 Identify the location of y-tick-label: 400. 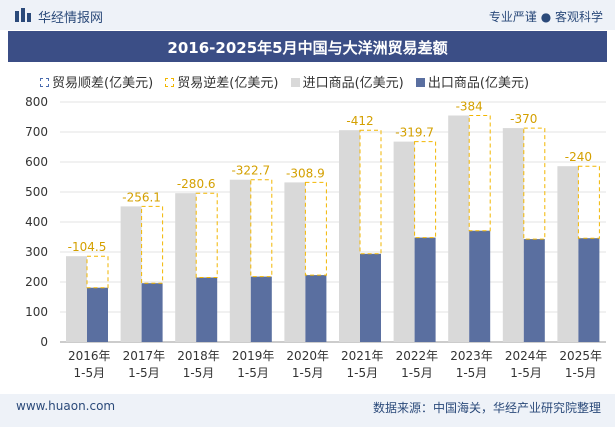
(36, 222).